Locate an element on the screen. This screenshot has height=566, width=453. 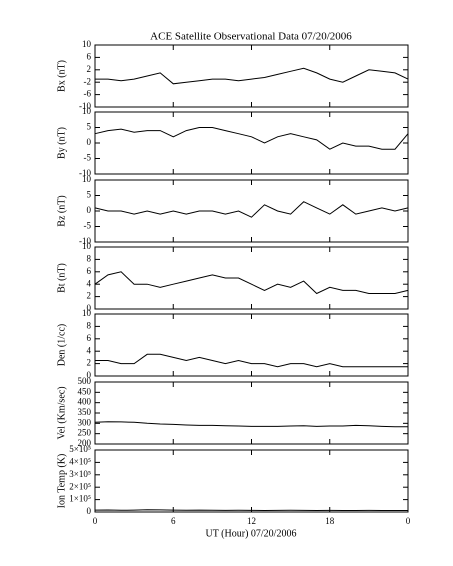
y-tick-label: -2 is located at coordinates (88, 81).